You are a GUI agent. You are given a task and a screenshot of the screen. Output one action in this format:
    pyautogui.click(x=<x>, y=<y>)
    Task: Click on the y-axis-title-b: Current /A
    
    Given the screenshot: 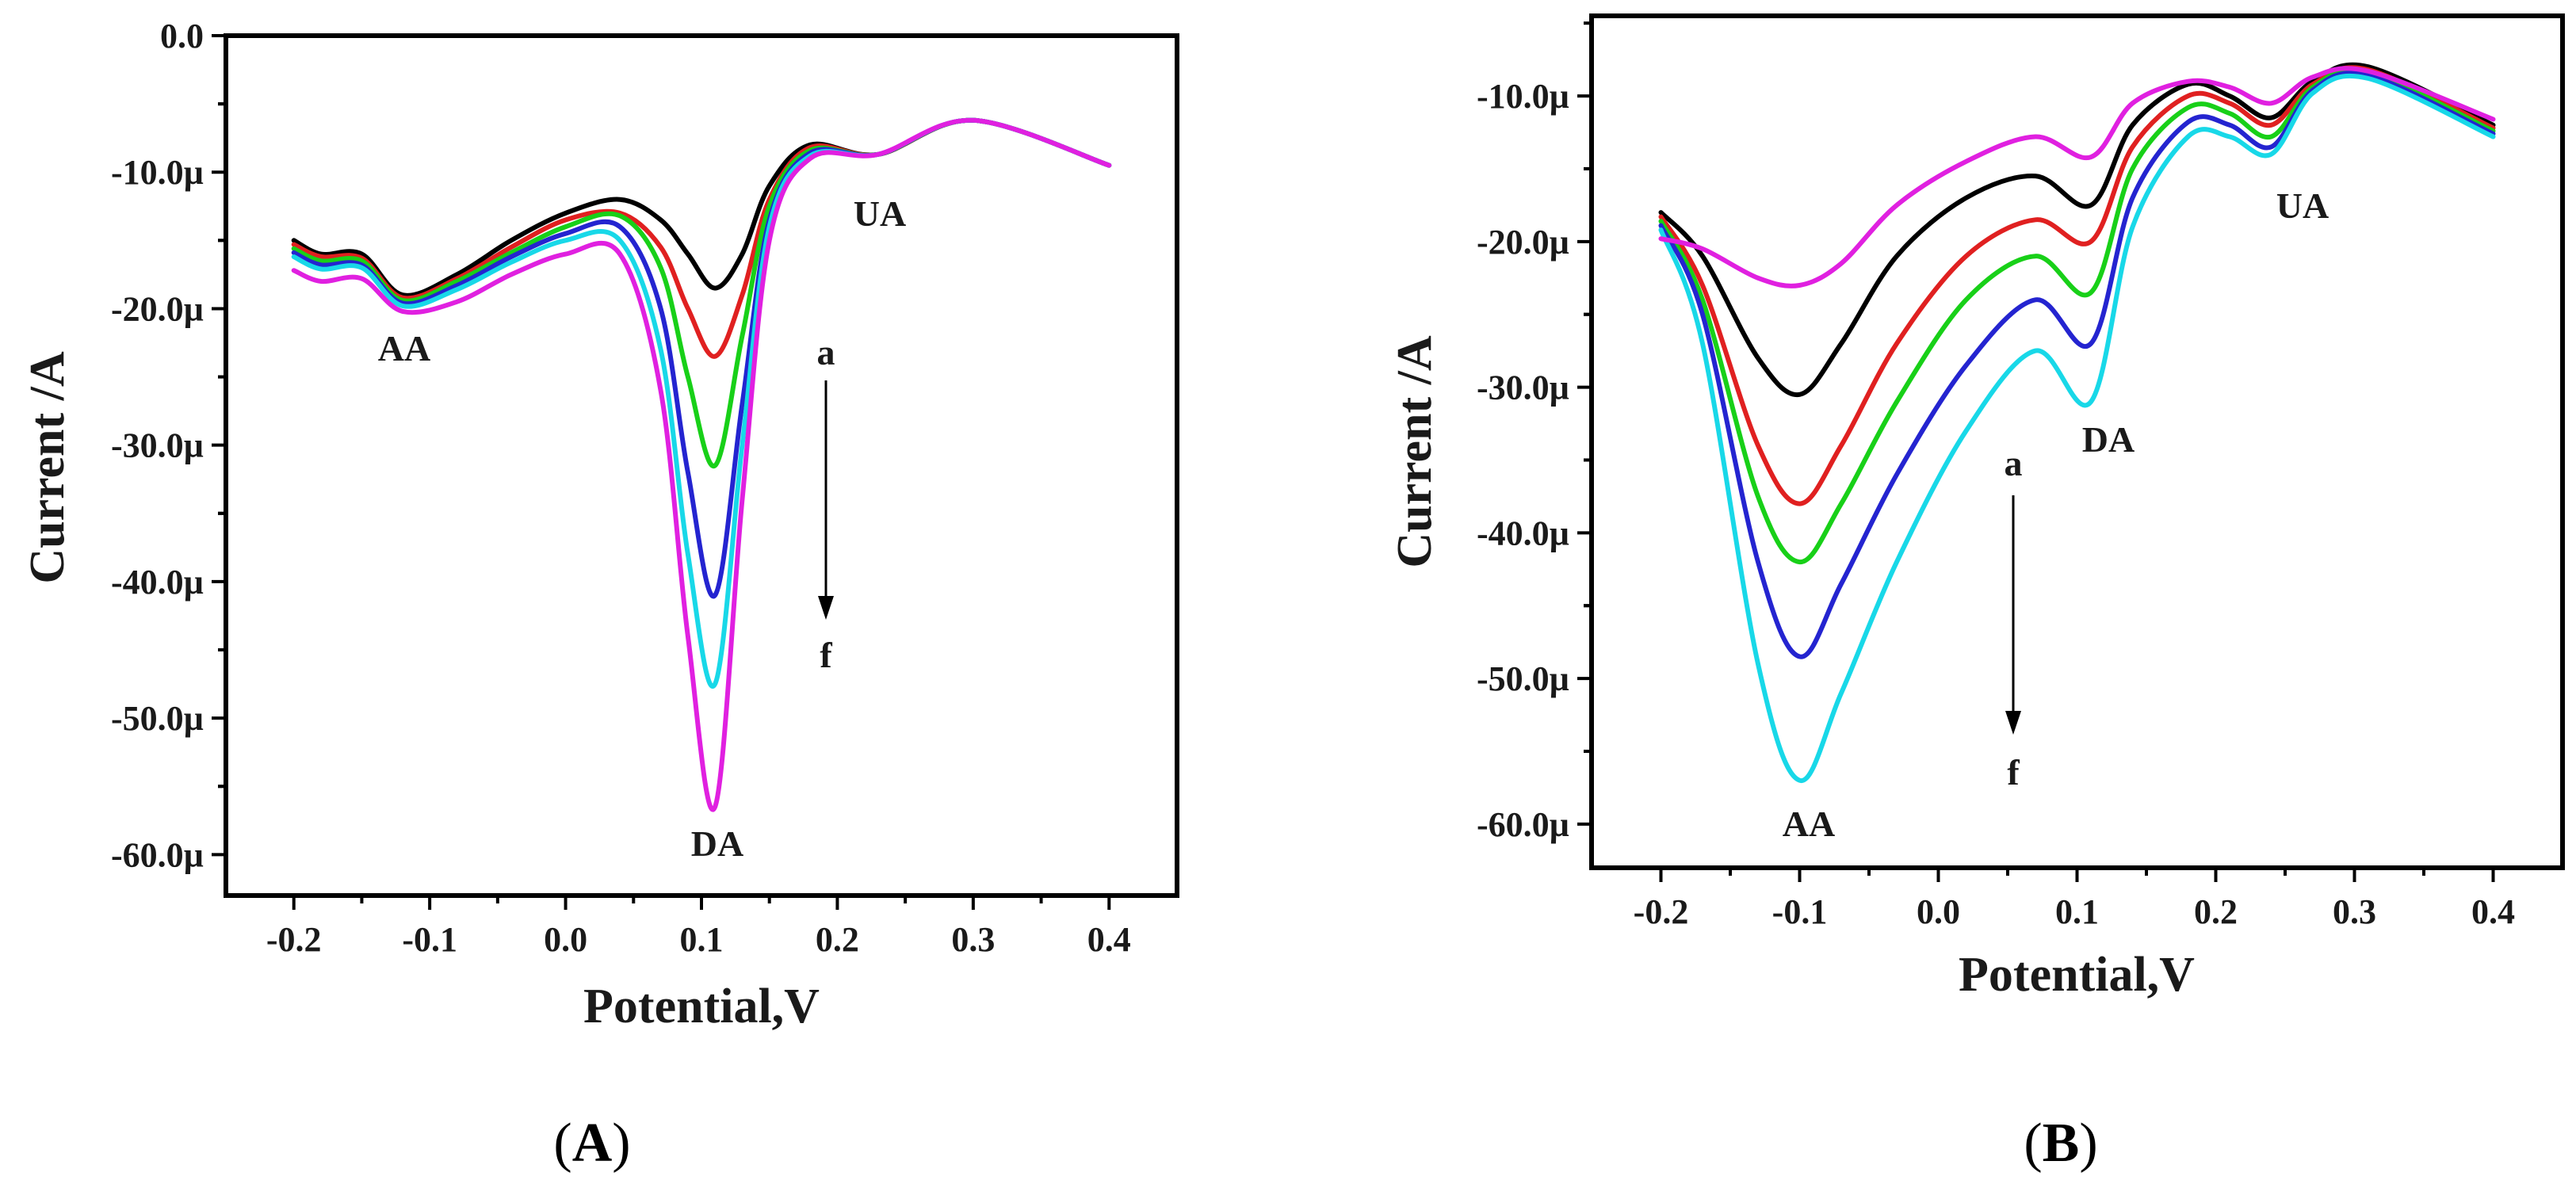 What is the action you would take?
    pyautogui.click(x=1415, y=451)
    